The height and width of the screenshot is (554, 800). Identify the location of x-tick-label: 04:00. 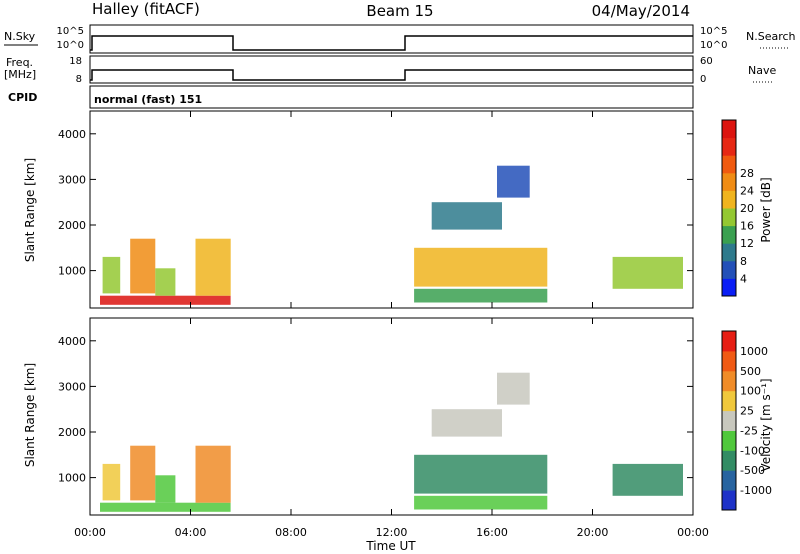
(191, 532).